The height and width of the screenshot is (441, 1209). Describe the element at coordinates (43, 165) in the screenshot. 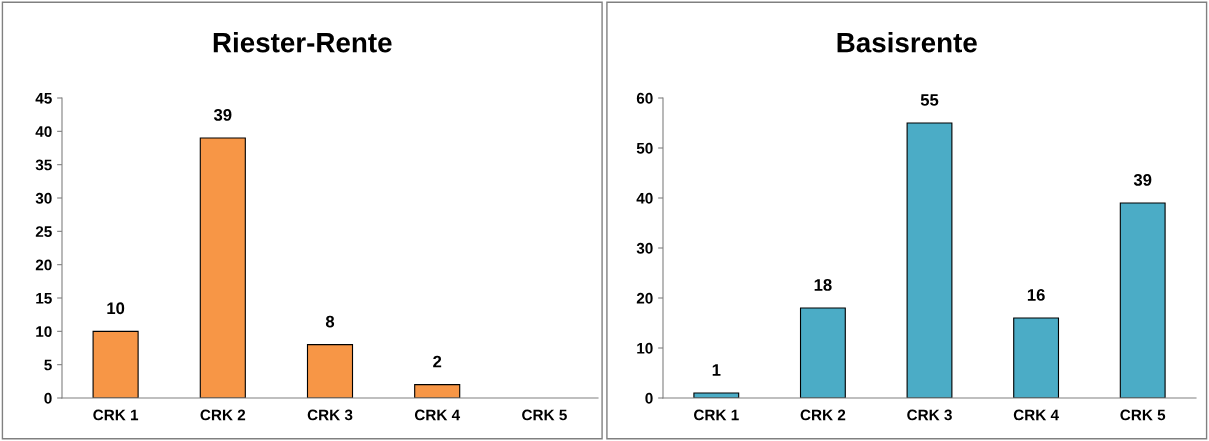

I see `y-tick-label: 35` at that location.